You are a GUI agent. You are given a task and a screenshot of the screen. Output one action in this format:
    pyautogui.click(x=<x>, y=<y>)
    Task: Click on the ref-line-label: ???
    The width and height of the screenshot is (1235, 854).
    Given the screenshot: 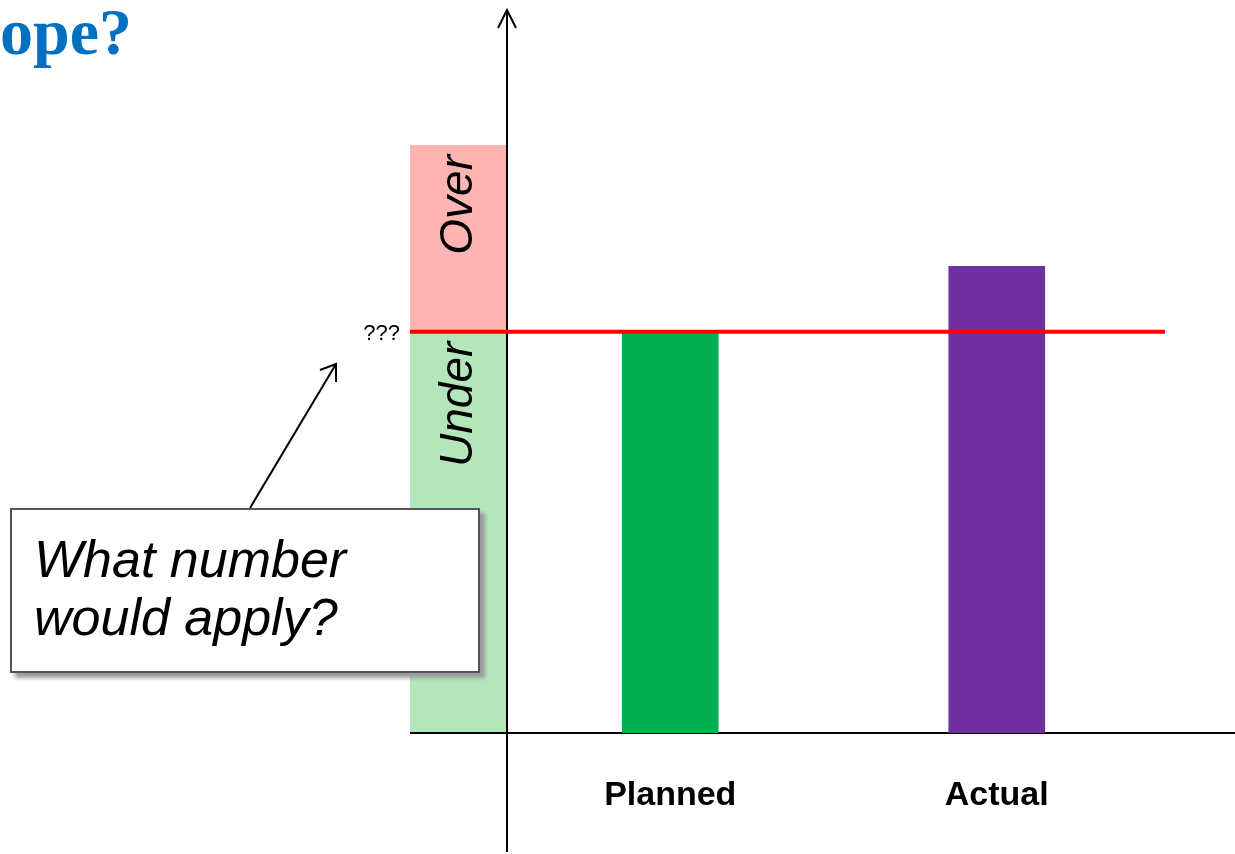 What is the action you would take?
    pyautogui.click(x=381, y=332)
    